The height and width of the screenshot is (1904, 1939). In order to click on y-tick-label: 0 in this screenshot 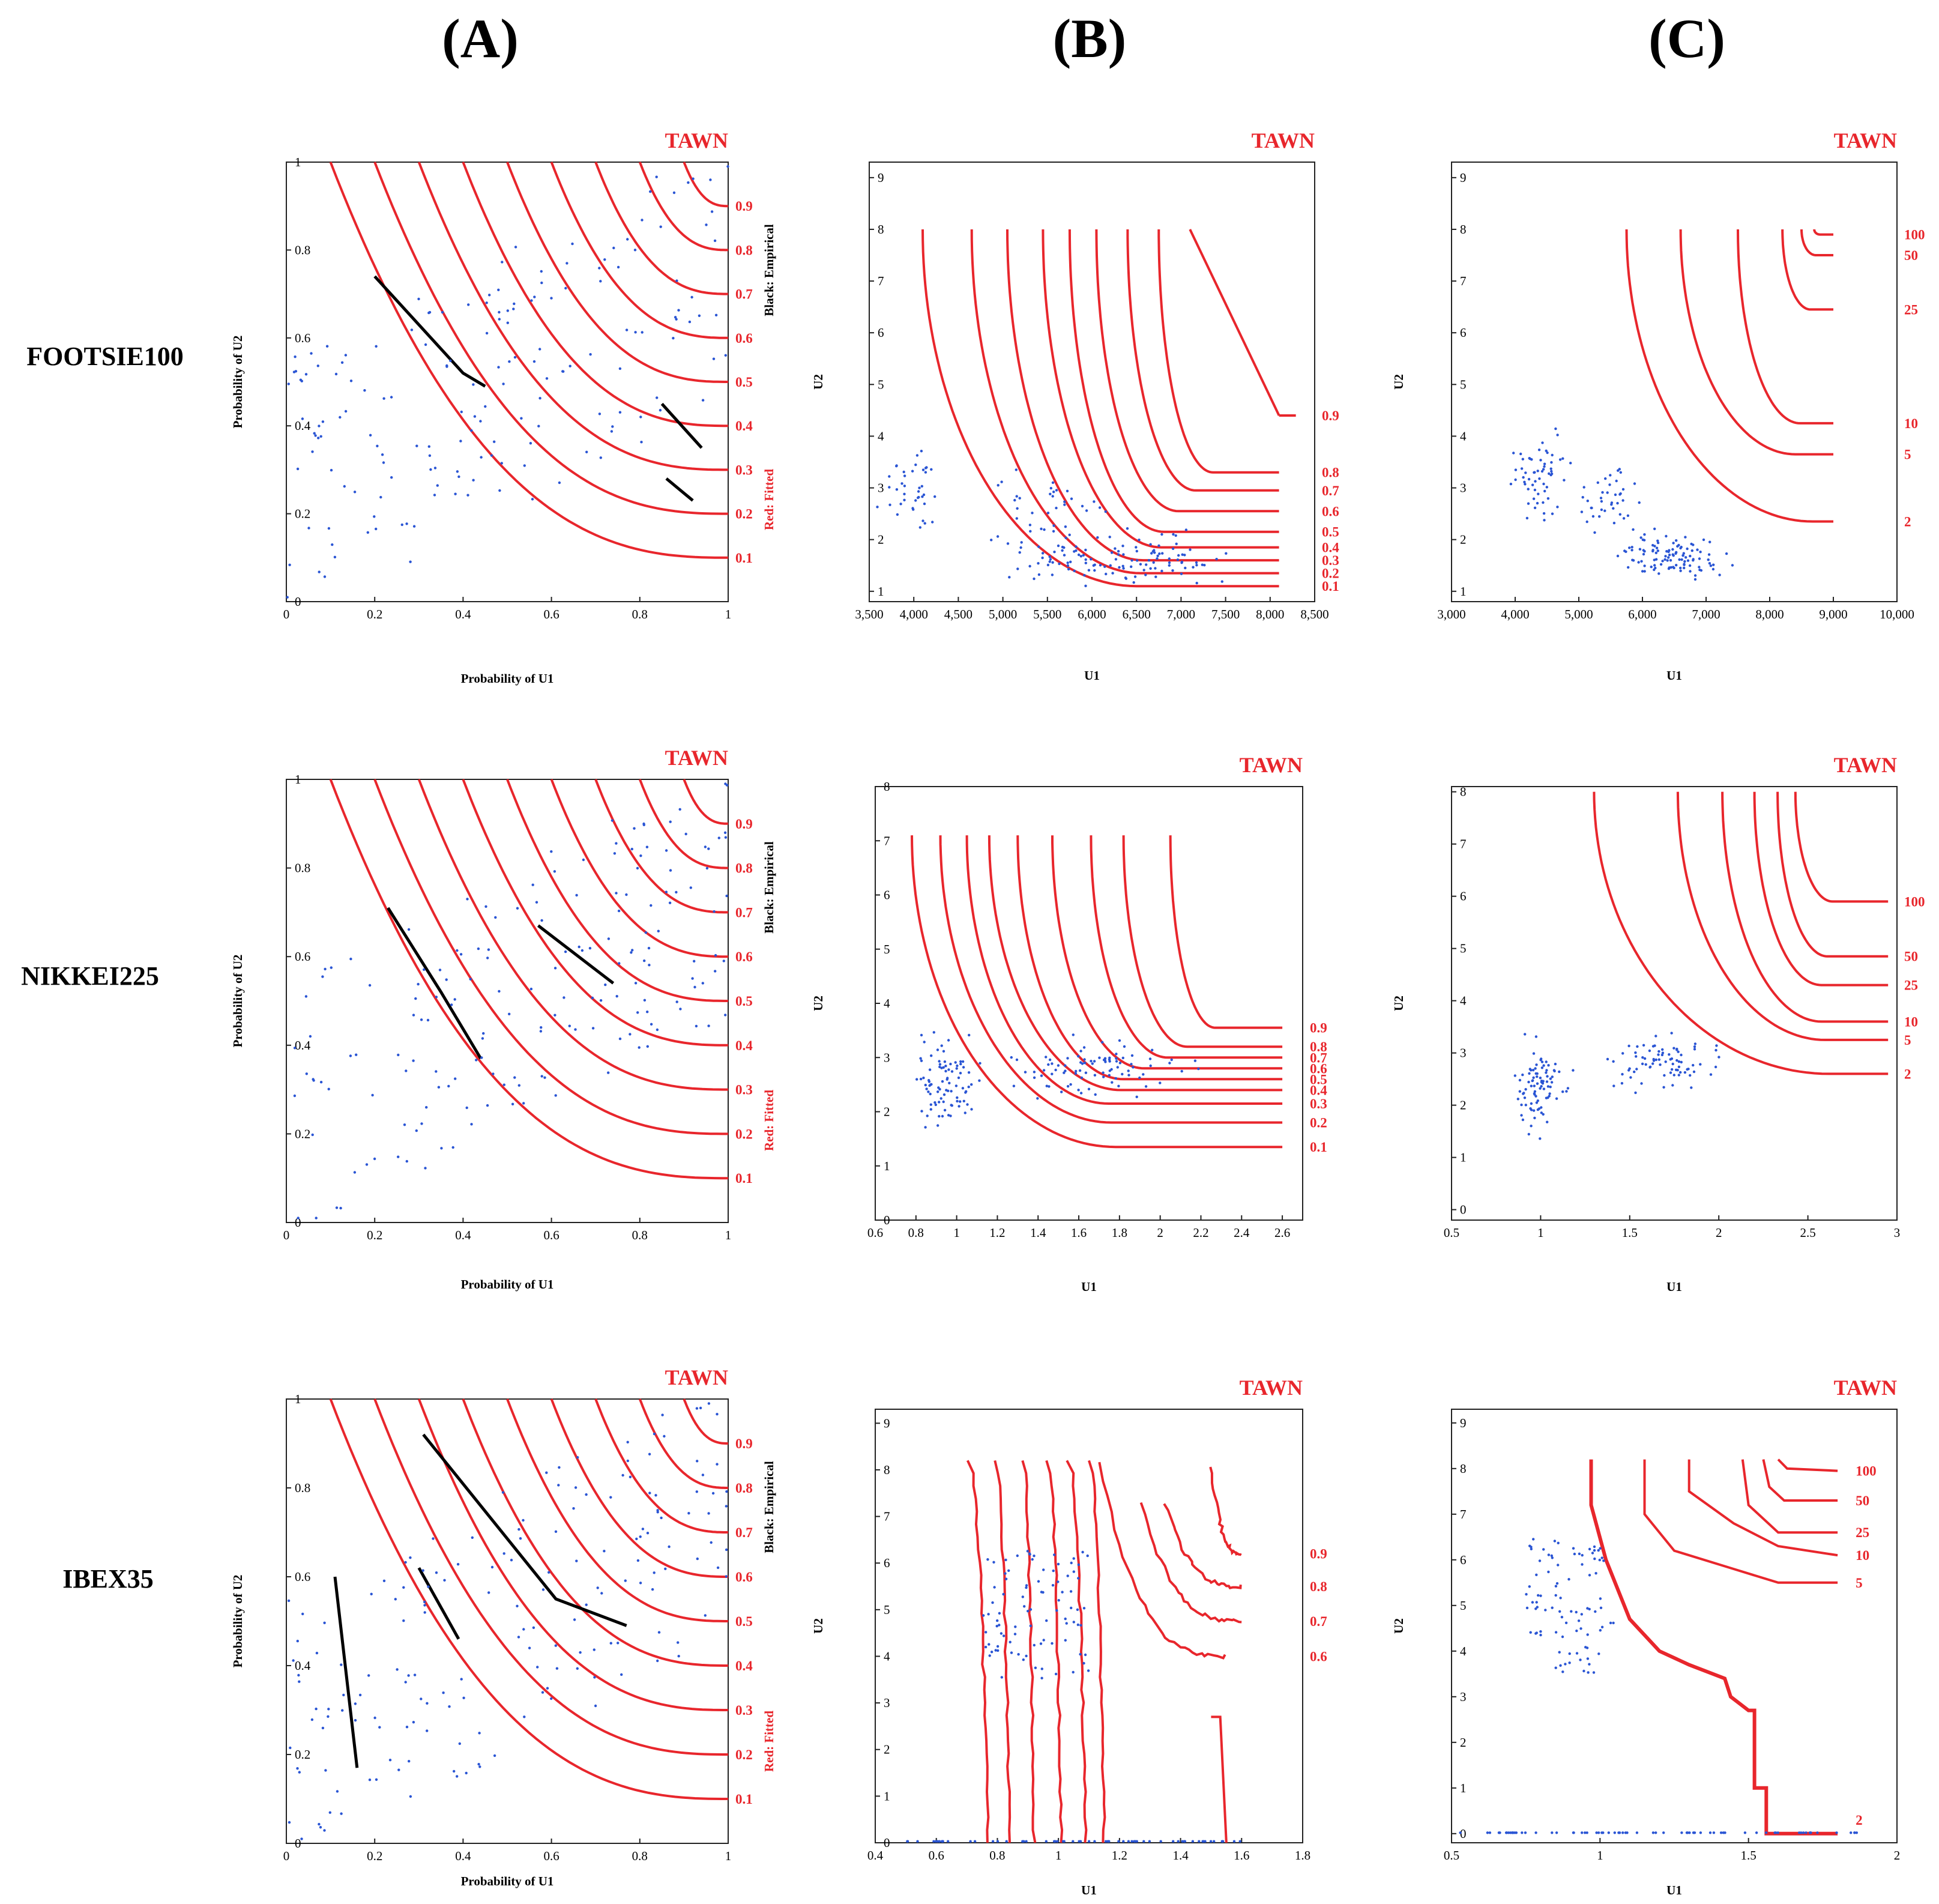, I will do `click(298, 1843)`.